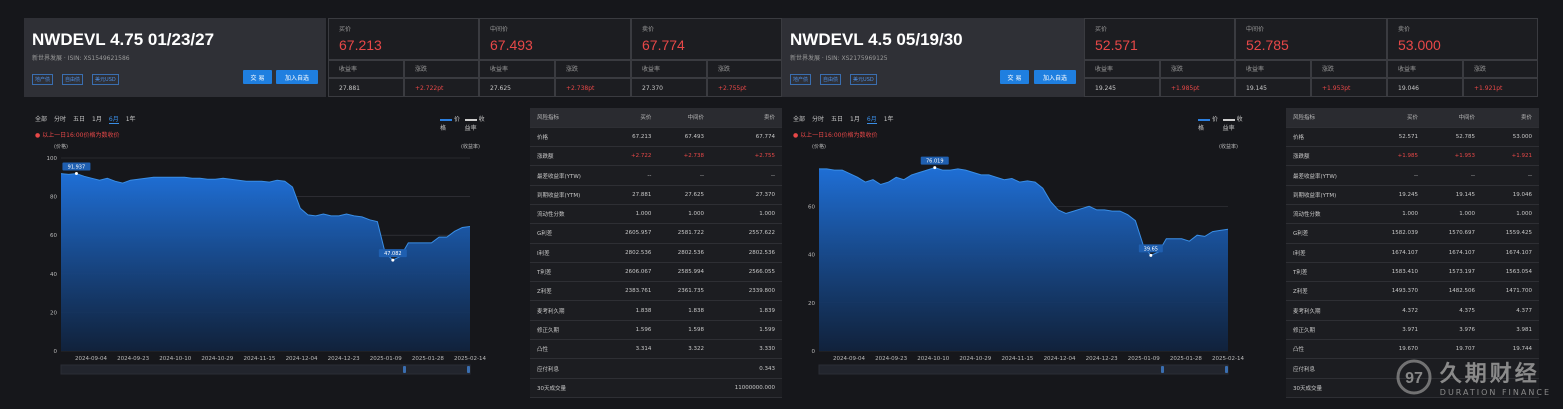 Image resolution: width=1563 pixels, height=409 pixels. Describe the element at coordinates (1397, 195) in the screenshot. I see `metric-value: 19.245` at that location.